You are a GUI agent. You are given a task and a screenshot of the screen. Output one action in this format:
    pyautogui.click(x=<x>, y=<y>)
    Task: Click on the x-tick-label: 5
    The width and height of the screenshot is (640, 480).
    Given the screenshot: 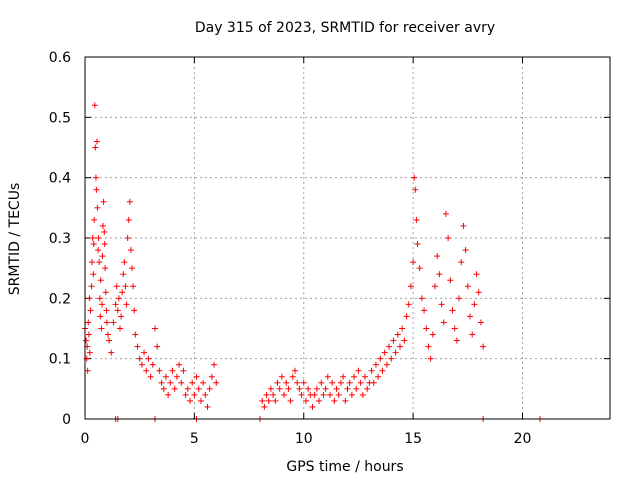 What is the action you would take?
    pyautogui.click(x=194, y=439)
    